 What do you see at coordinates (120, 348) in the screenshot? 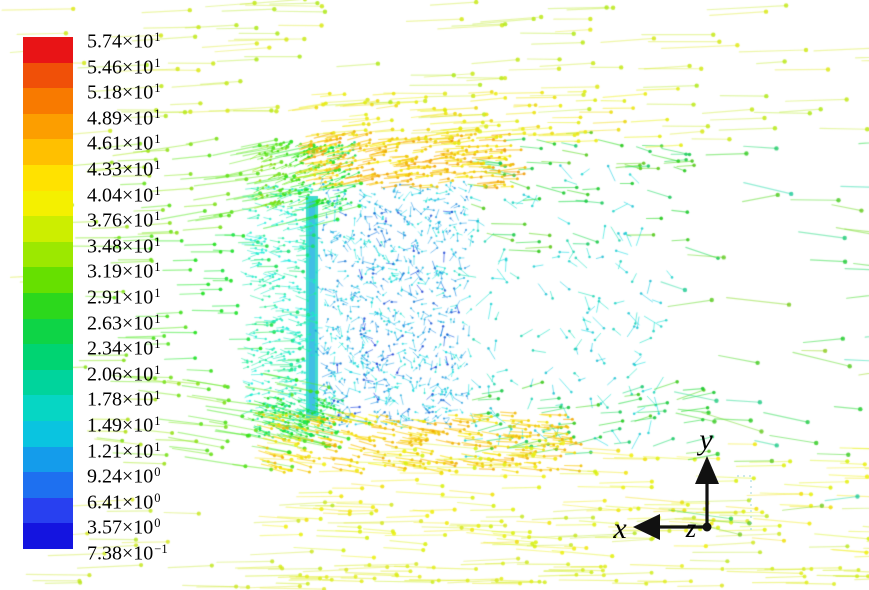
I see `tick-mantissa: 2.34×10` at bounding box center [120, 348].